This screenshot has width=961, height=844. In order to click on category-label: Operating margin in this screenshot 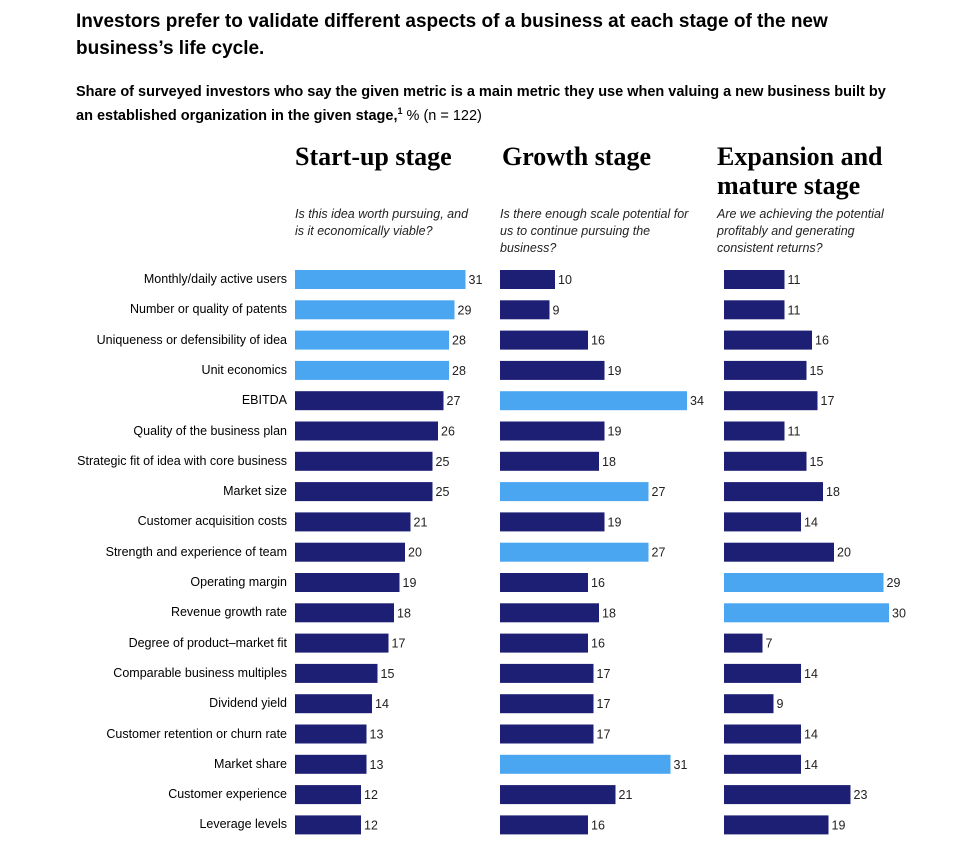, I will do `click(238, 582)`.